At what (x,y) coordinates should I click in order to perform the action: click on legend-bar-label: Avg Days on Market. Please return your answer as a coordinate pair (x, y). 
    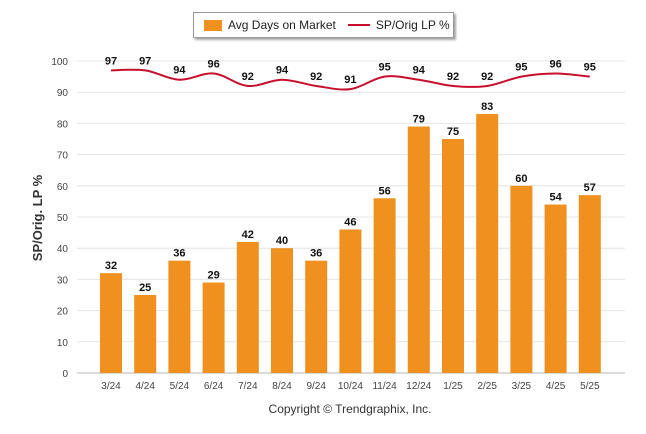
    Looking at the image, I should click on (282, 25).